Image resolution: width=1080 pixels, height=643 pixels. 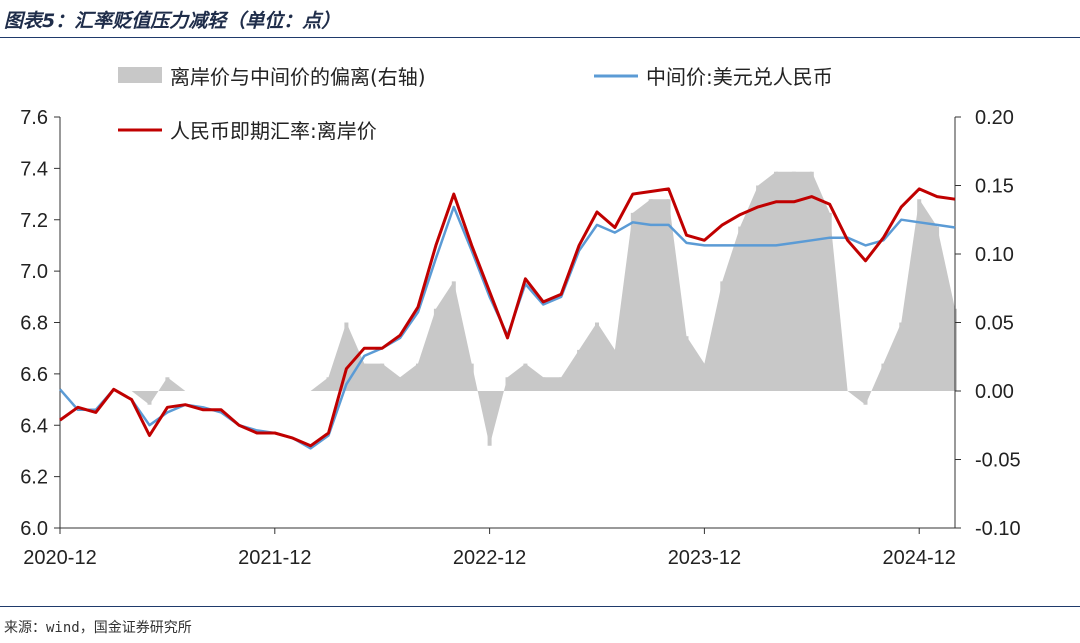 What do you see at coordinates (994, 324) in the screenshot?
I see `right-tick-label: 0.05` at bounding box center [994, 324].